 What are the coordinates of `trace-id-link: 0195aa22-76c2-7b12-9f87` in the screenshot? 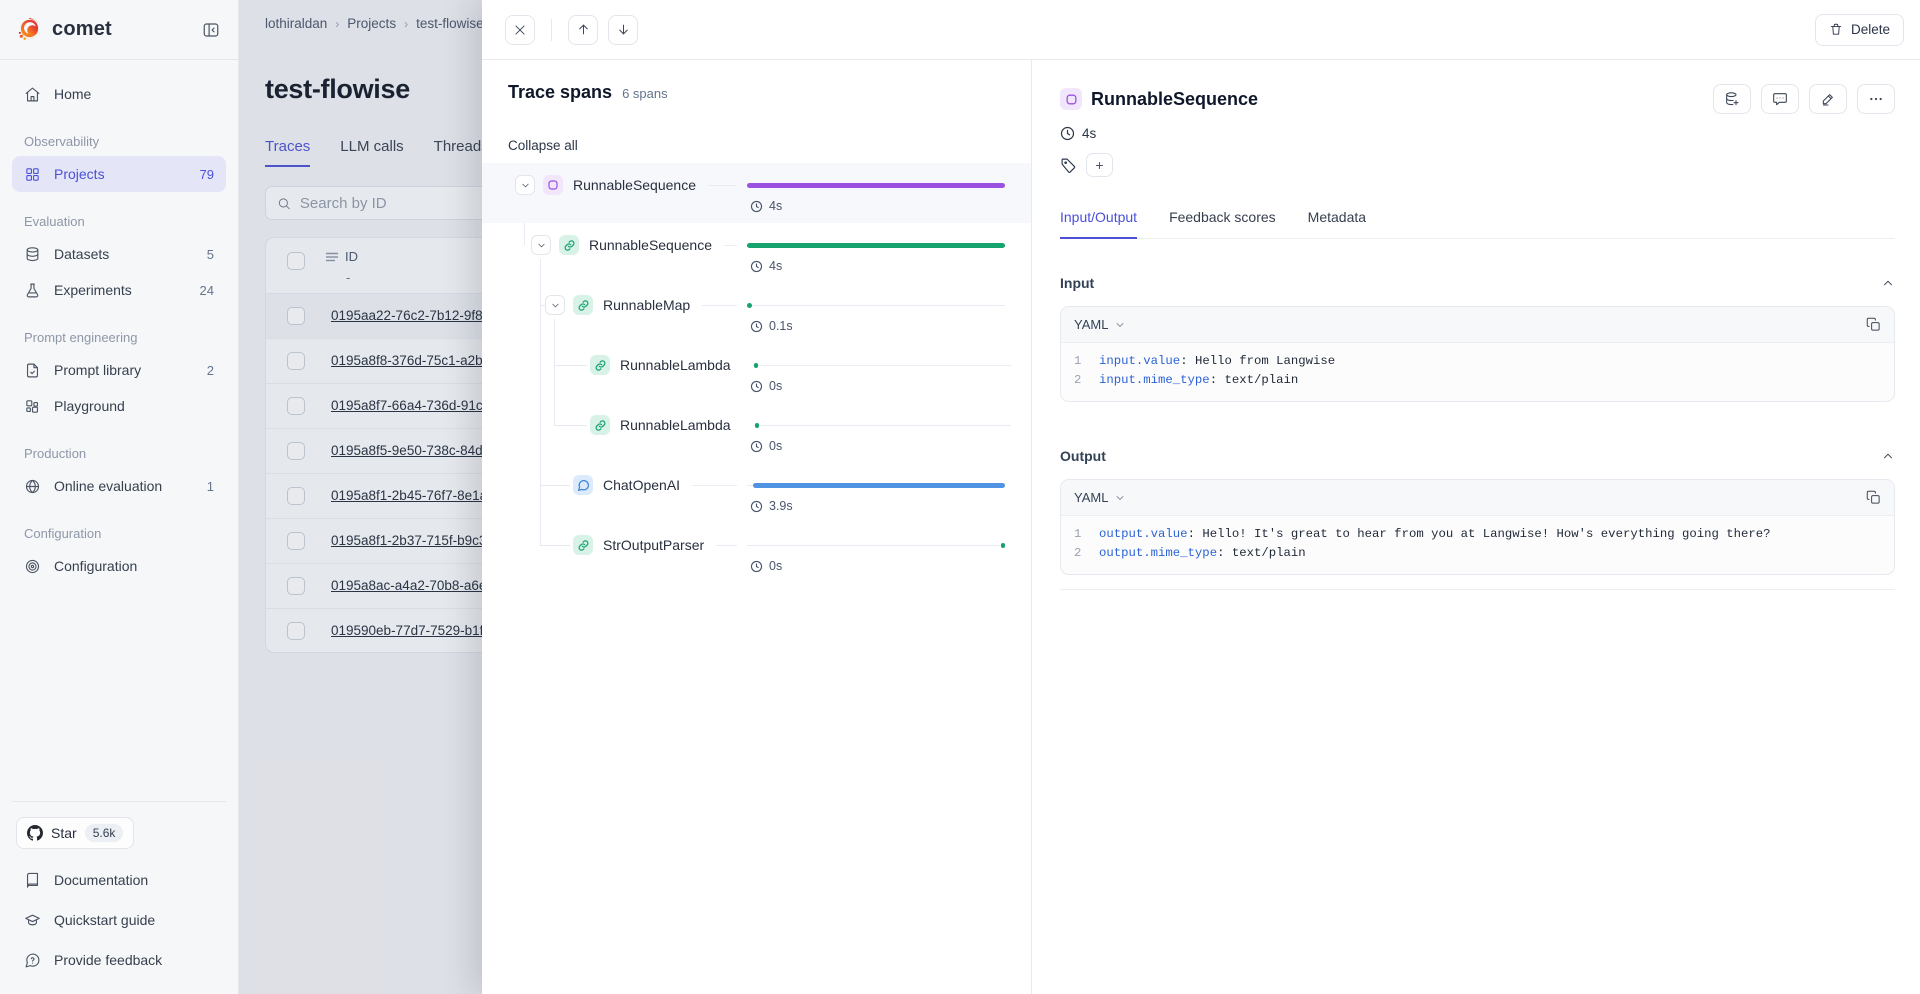 It's located at (411, 315).